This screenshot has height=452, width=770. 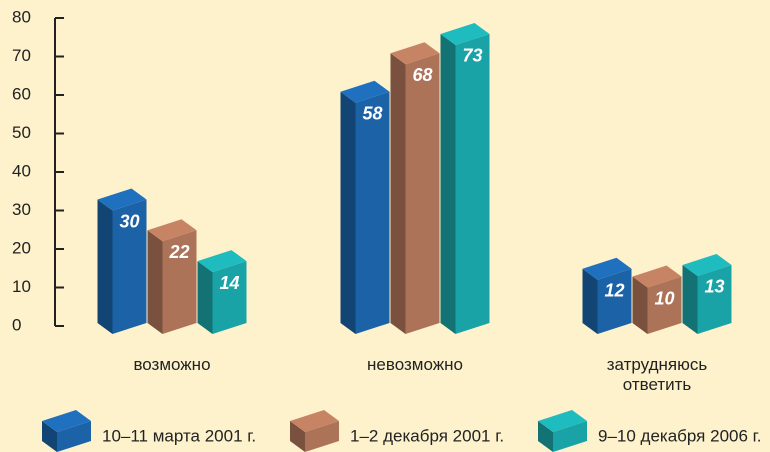 I want to click on y-tick-label: 10, so click(x=21, y=286).